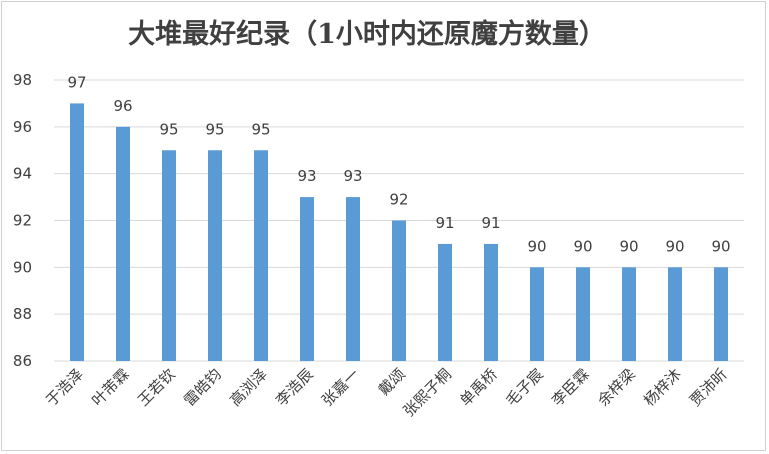 The width and height of the screenshot is (769, 454). I want to click on y-tick-label: 86, so click(22, 361).